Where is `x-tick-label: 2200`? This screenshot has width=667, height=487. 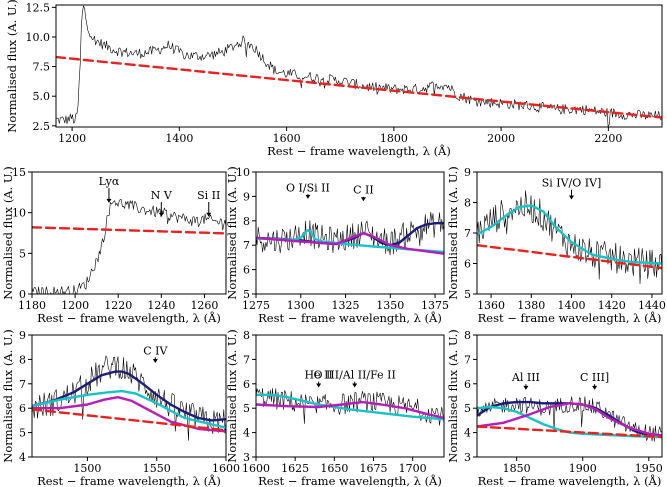 x-tick-label: 2200 is located at coordinates (608, 138).